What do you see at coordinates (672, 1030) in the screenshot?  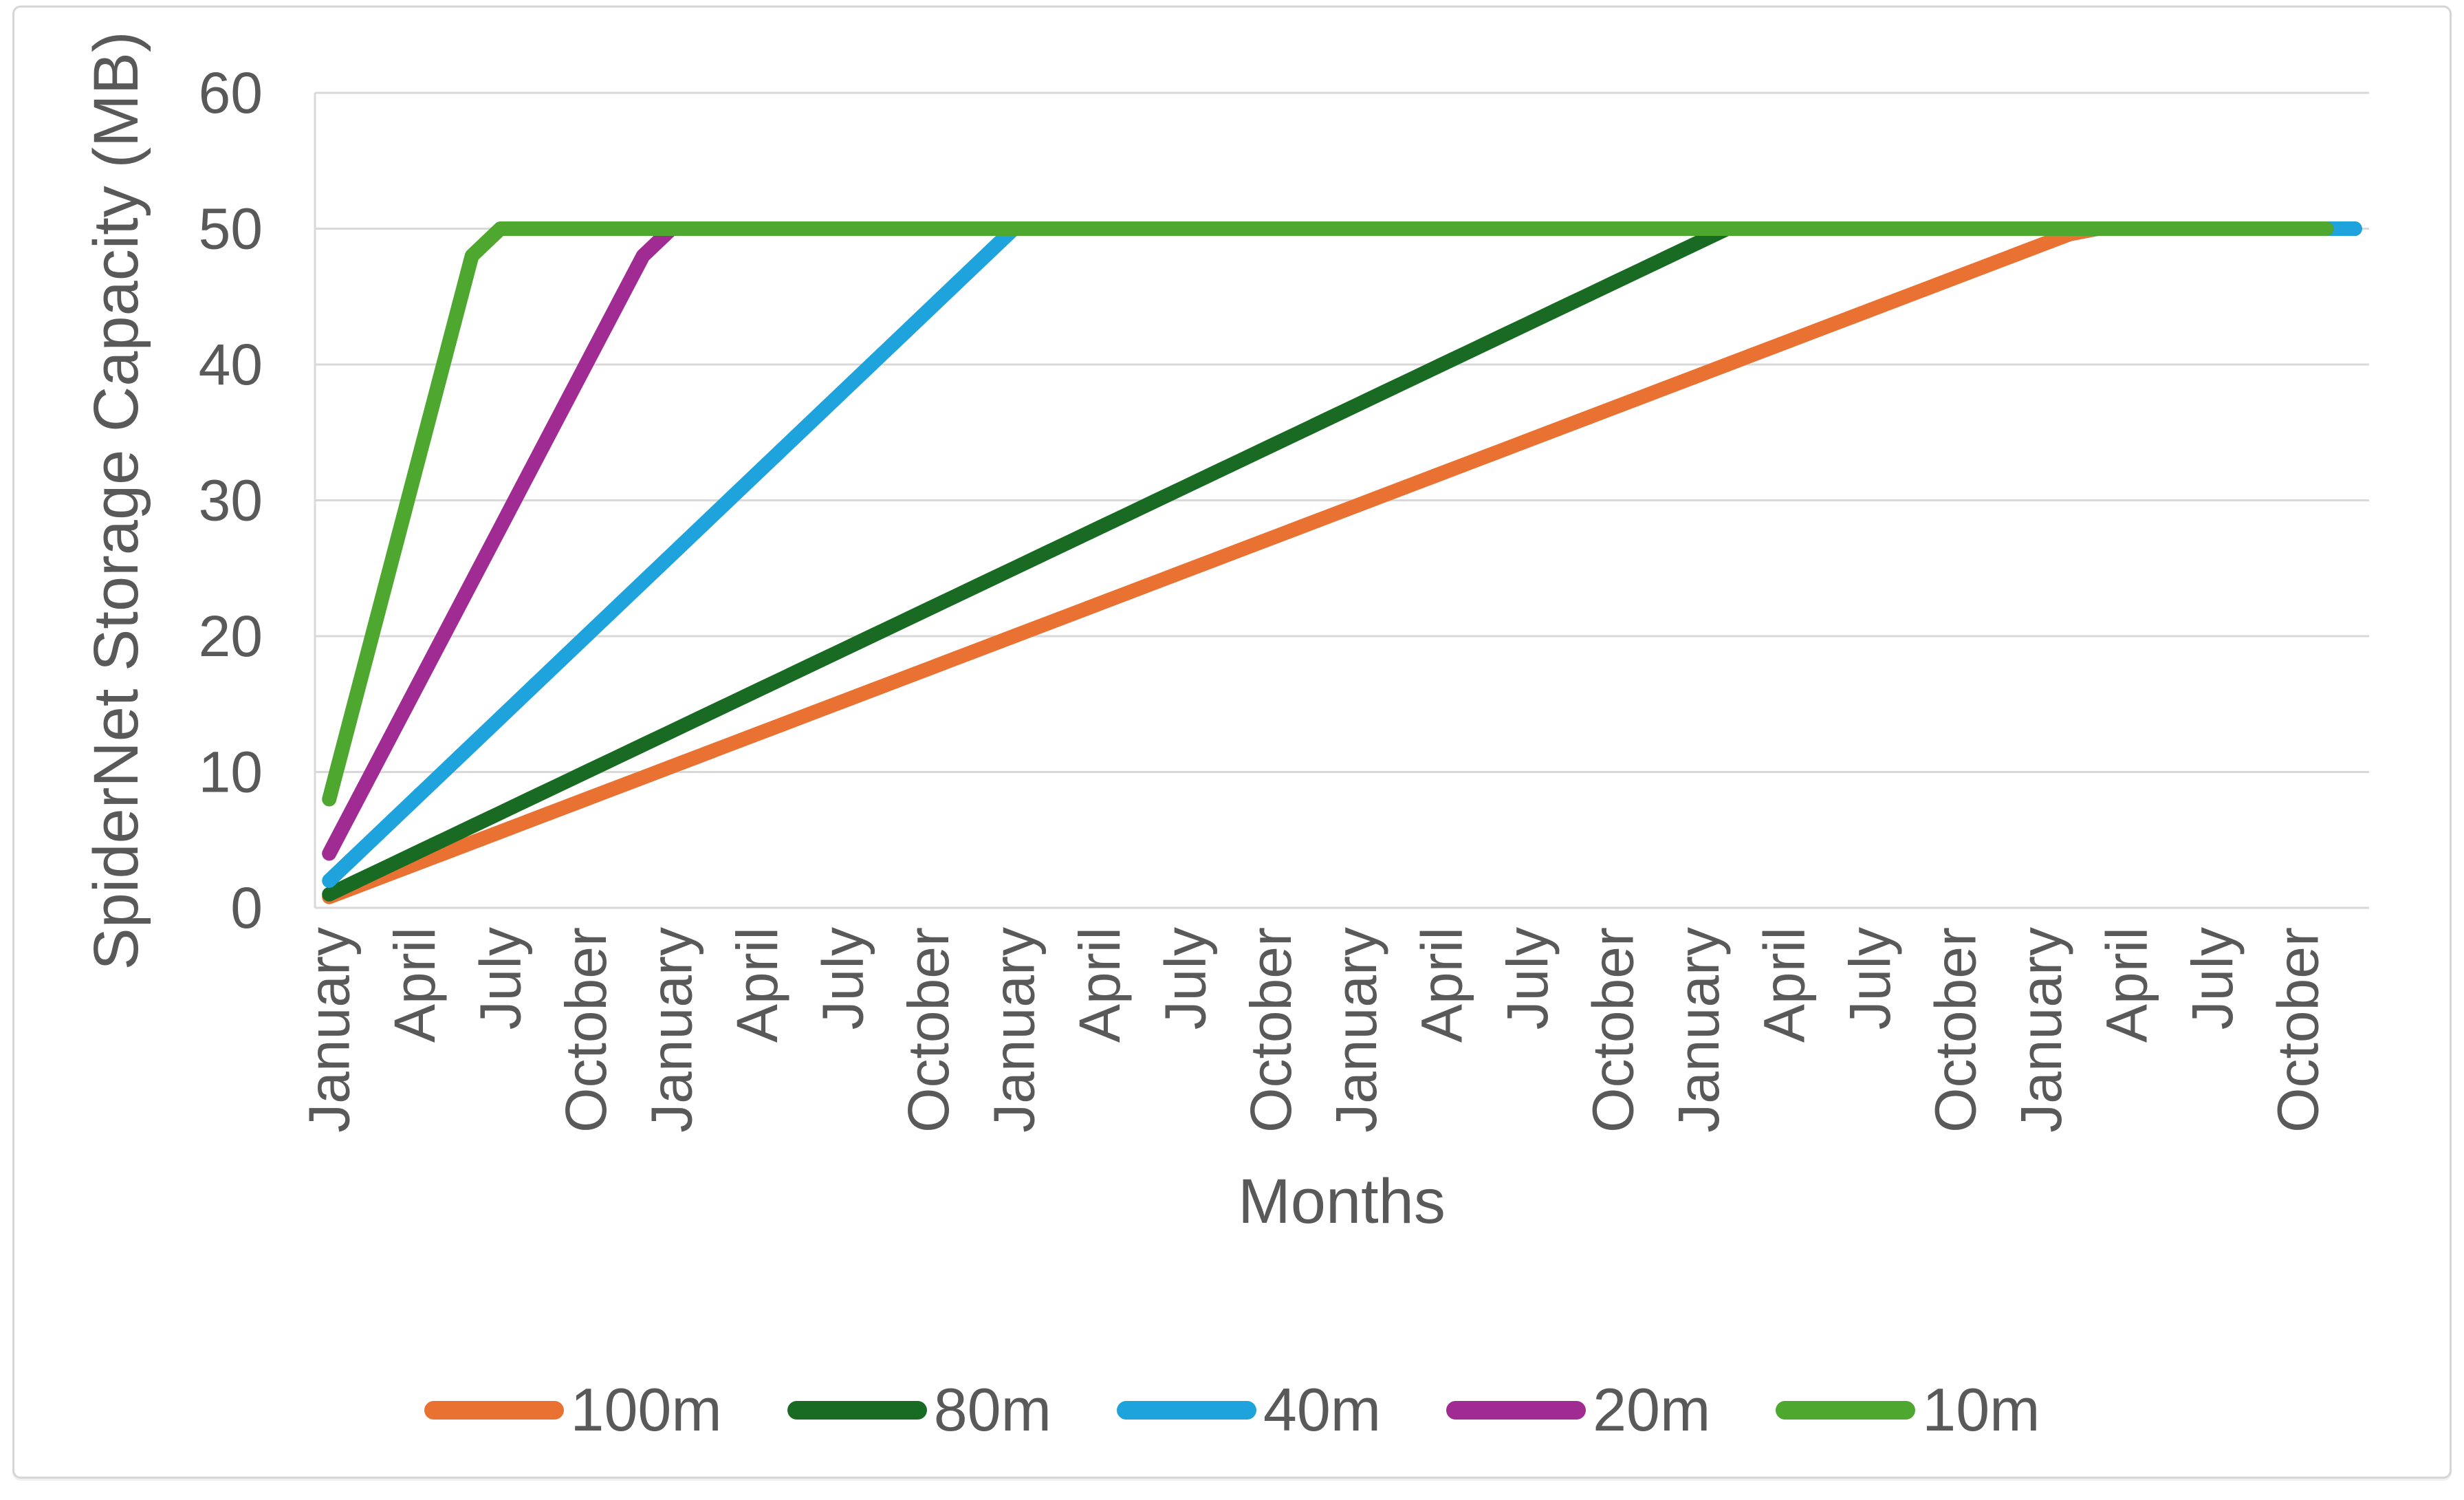 I see `x-tick-label-5: January` at bounding box center [672, 1030].